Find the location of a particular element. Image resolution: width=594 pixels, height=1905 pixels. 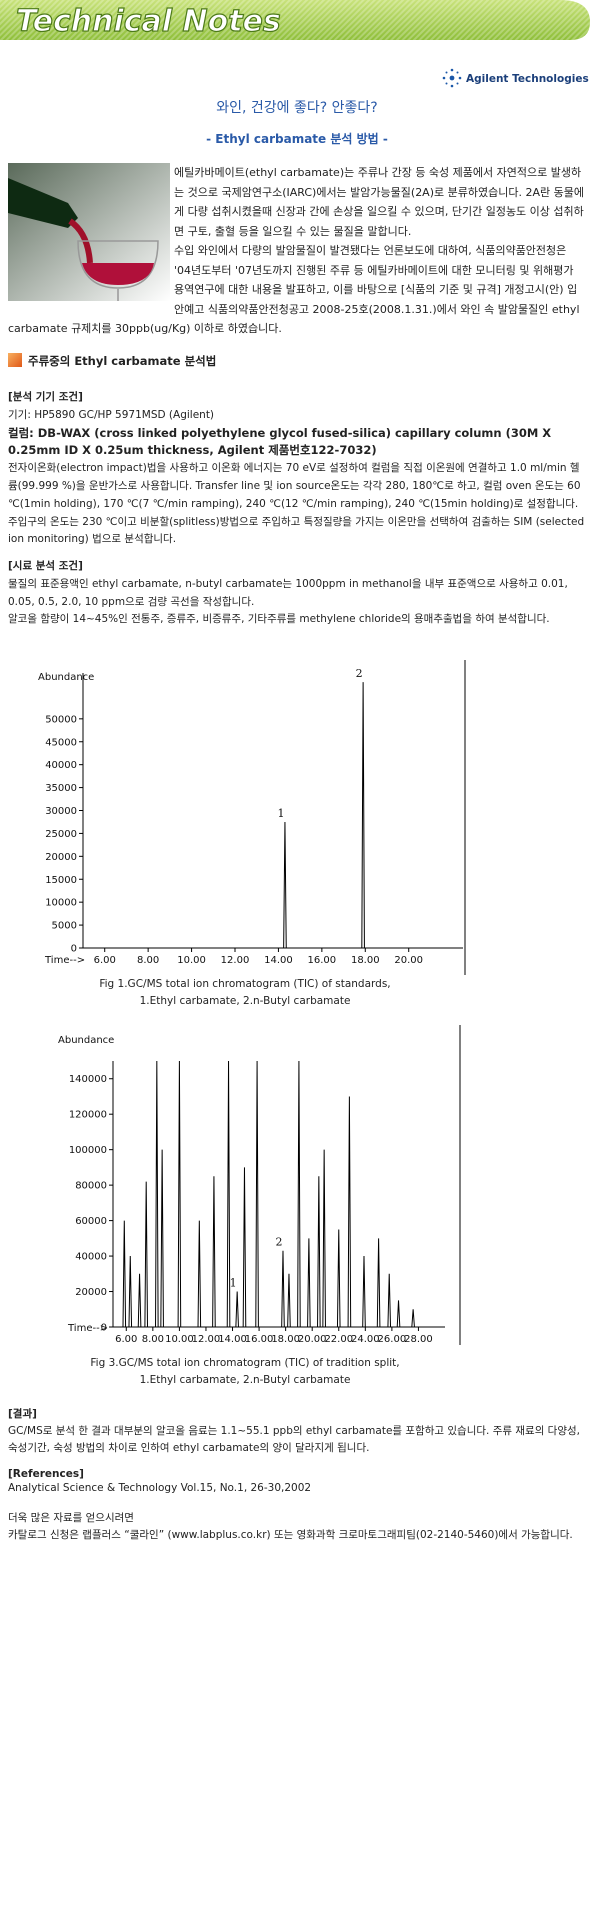

section-title: 주류중의 Ethyl carbamate 분석법 is located at coordinates (297, 361).